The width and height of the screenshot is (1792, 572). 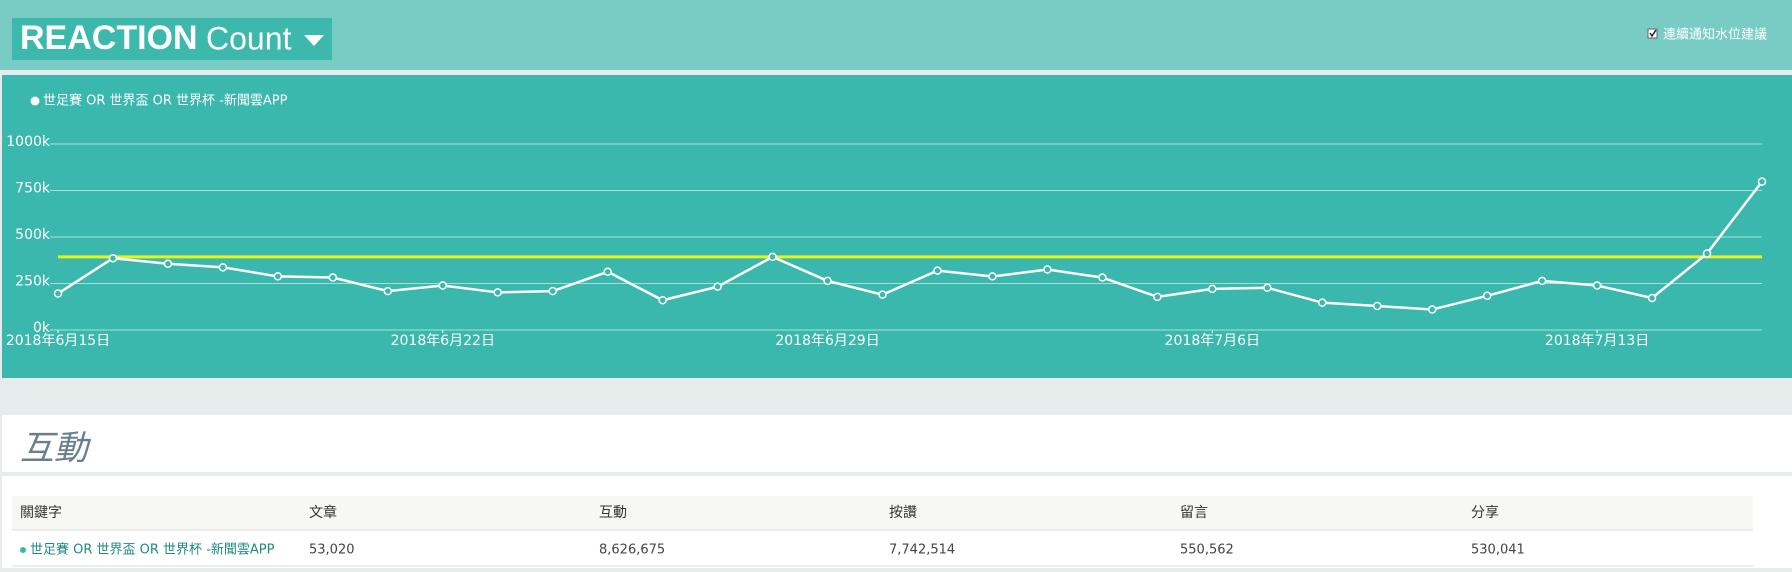 What do you see at coordinates (58, 341) in the screenshot?
I see `x-tick-label: 2018年6月15日` at bounding box center [58, 341].